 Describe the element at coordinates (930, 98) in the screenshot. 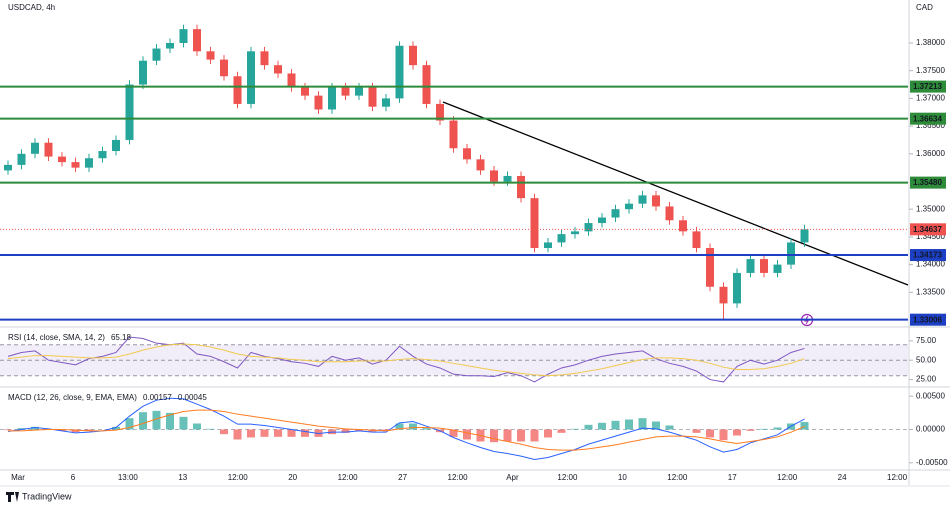

I see `y-tick-label: 1.37000` at that location.